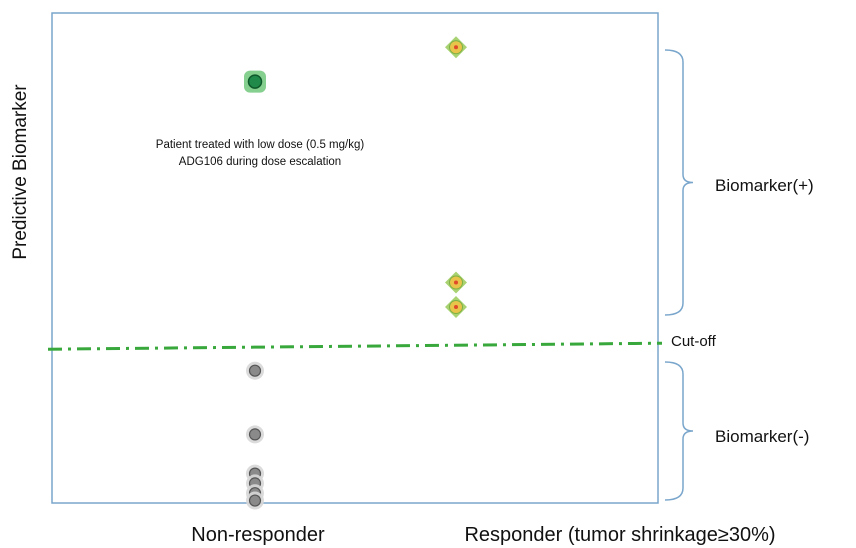  I want to click on y-axis-label: Predictive Biomarker, so click(20, 172).